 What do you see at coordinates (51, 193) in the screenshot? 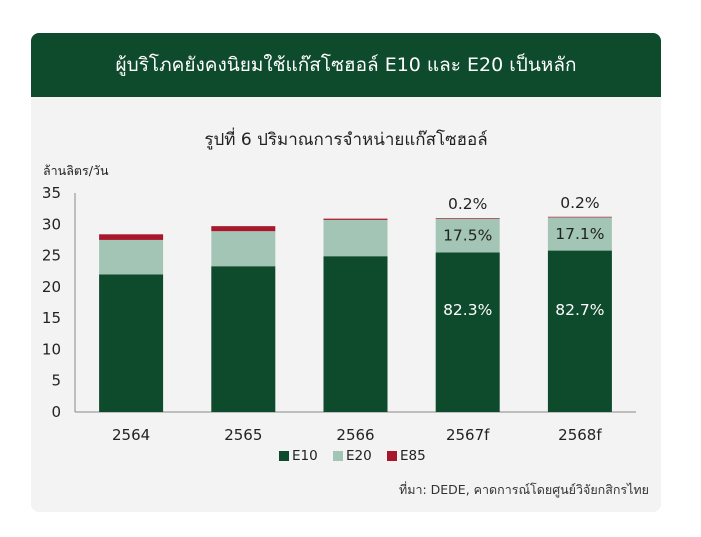
I see `y-tick-label: 35` at bounding box center [51, 193].